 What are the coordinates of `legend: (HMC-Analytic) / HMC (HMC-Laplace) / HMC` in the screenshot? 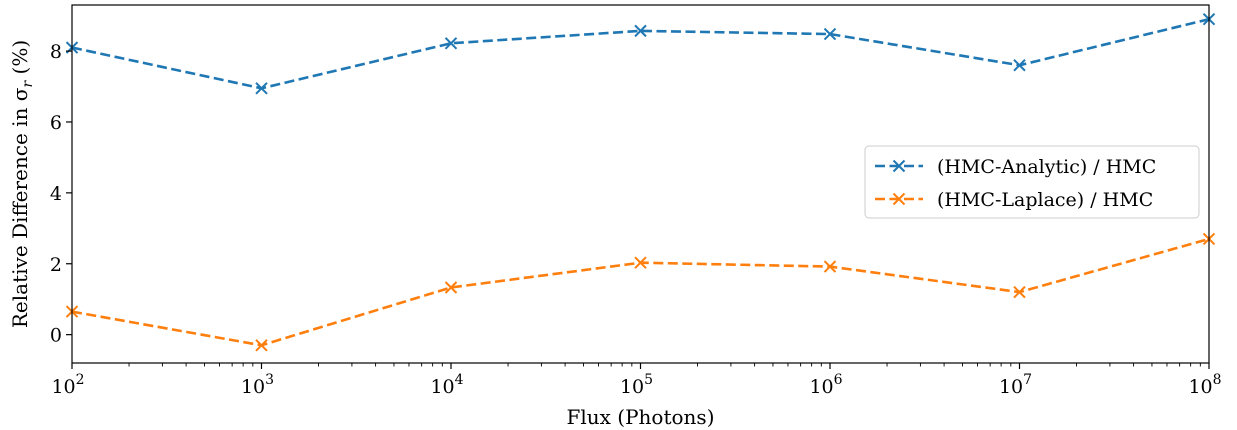 It's located at (1032, 182).